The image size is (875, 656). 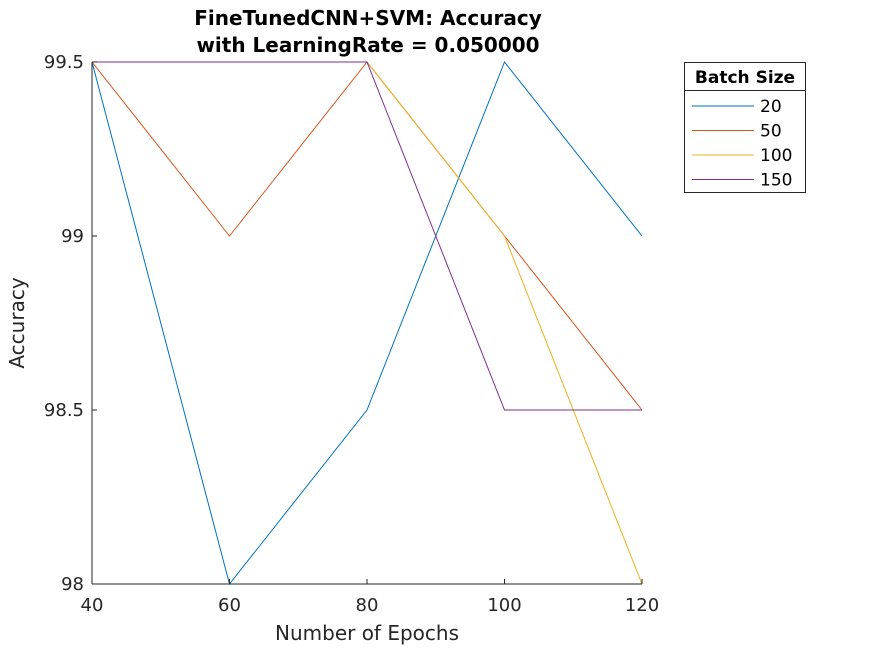 I want to click on legend-box, so click(x=745, y=127).